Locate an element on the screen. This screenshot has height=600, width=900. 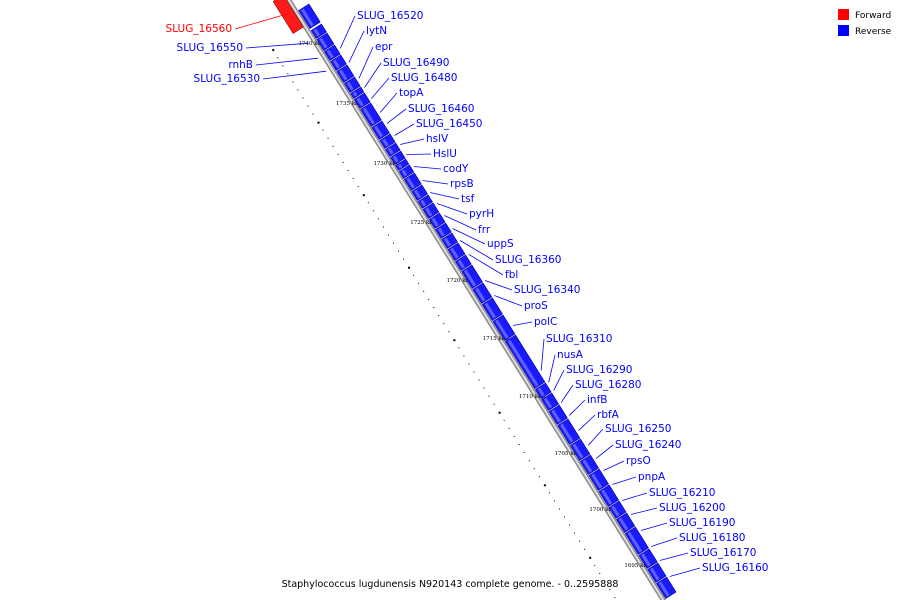
gene-label-slug-16180: SLUG_16180 is located at coordinates (697, 539).